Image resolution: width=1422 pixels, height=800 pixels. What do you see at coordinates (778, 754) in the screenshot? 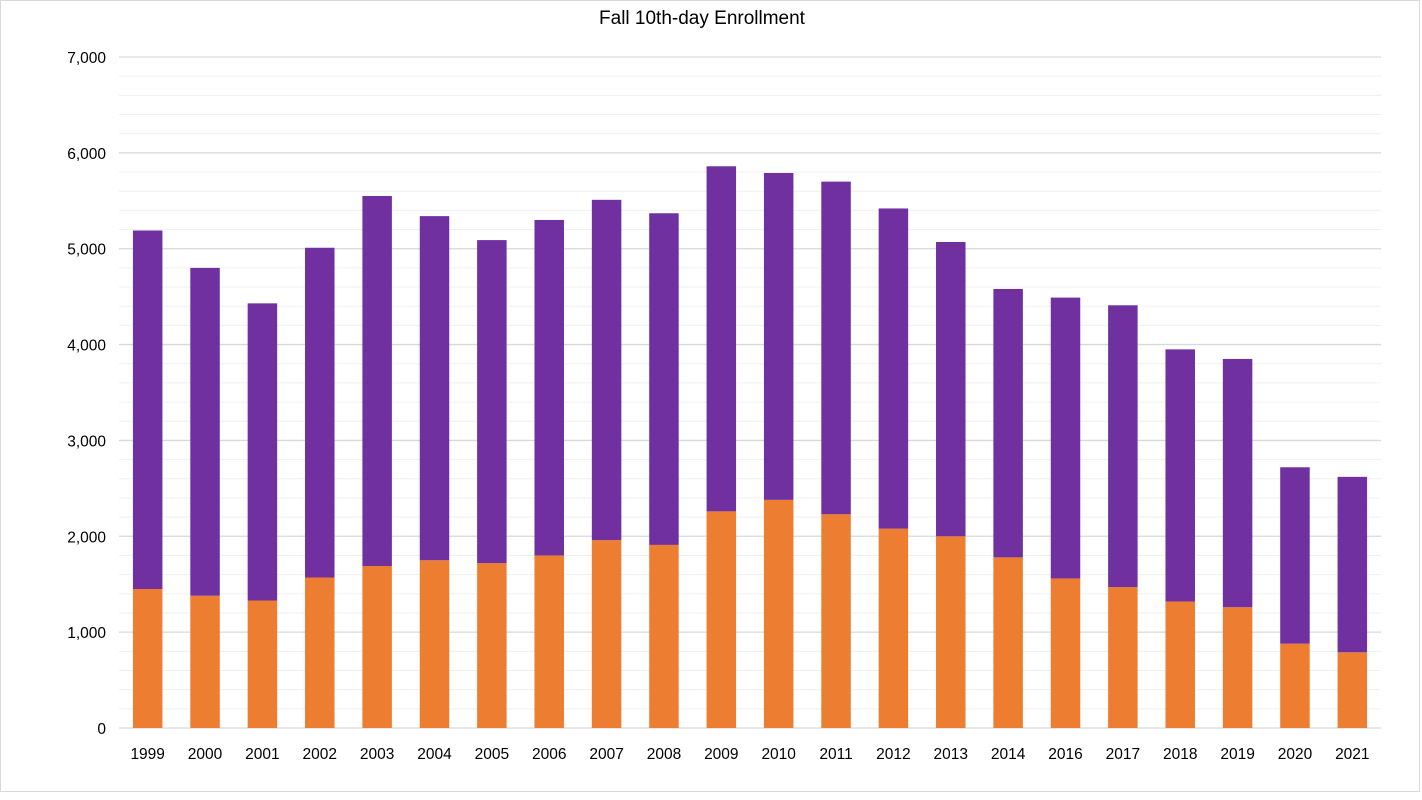
I see `x-tick-label: 2010` at bounding box center [778, 754].